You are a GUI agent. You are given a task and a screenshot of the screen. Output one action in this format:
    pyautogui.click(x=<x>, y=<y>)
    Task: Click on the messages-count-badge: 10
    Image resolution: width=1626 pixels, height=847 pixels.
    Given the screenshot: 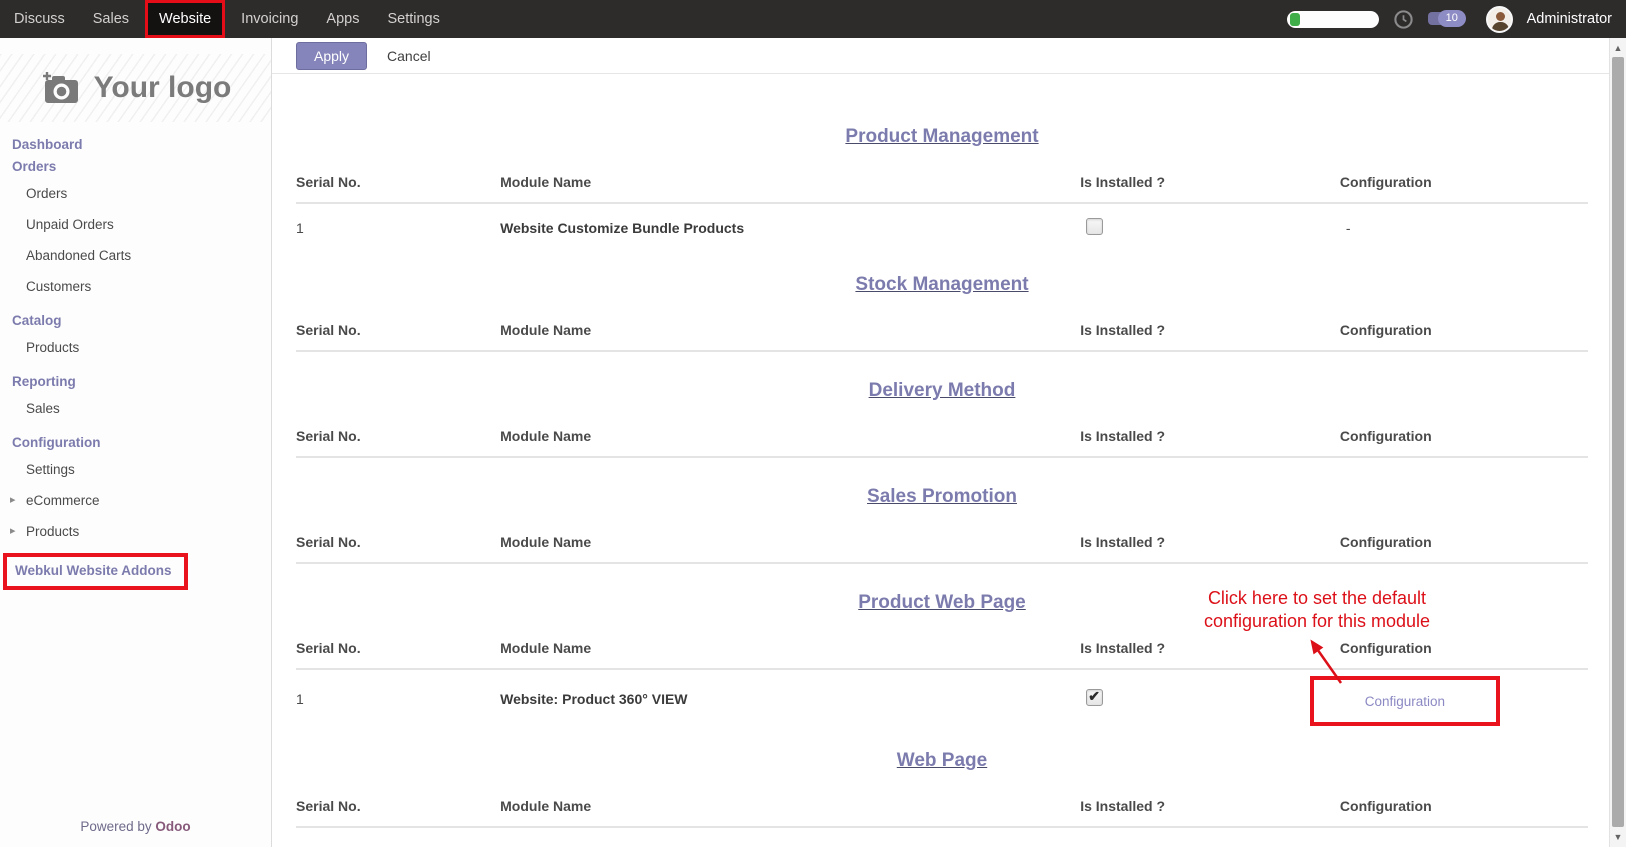 What is the action you would take?
    pyautogui.click(x=1451, y=18)
    